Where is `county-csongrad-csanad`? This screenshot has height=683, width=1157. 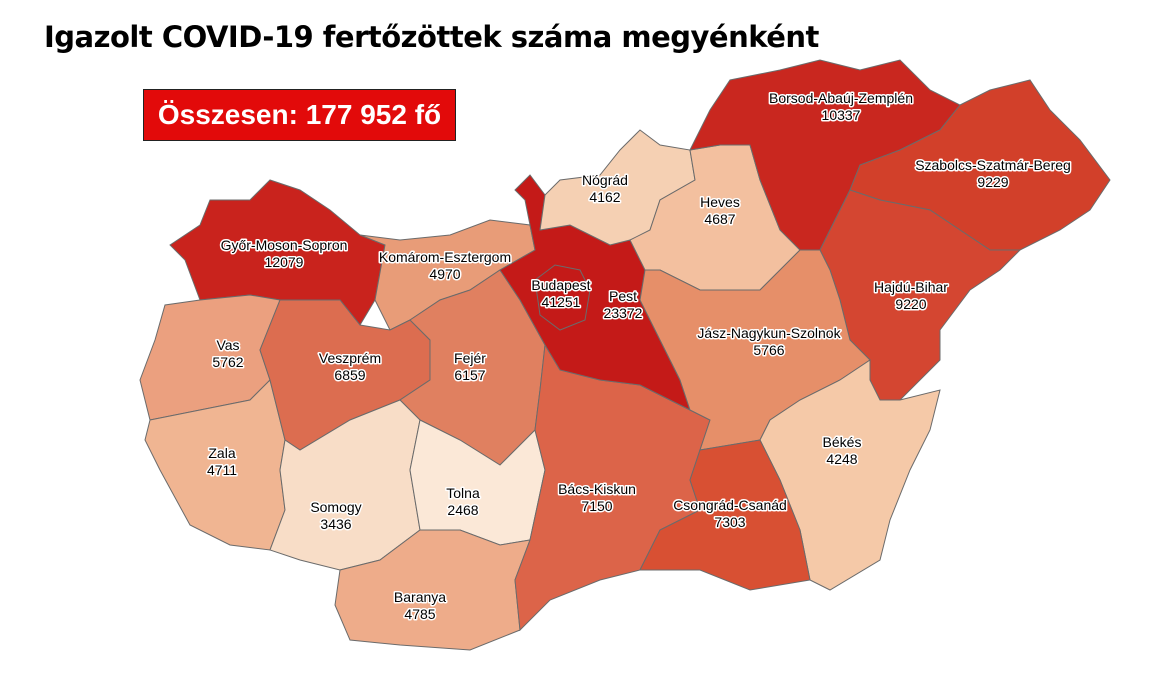 county-csongrad-csanad is located at coordinates (725, 515).